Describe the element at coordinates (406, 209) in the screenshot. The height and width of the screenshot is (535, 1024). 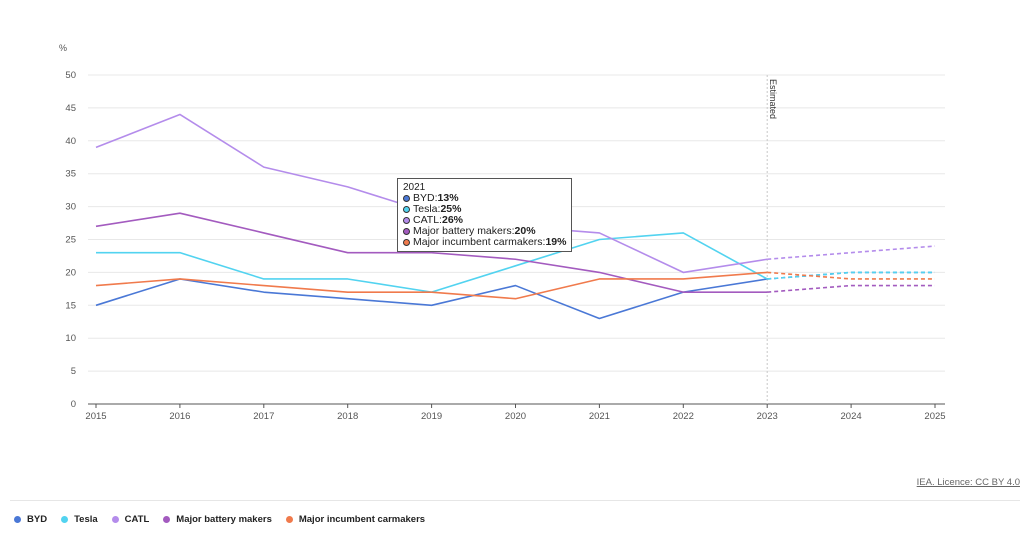
I see `tooltip-dot-tesla` at that location.